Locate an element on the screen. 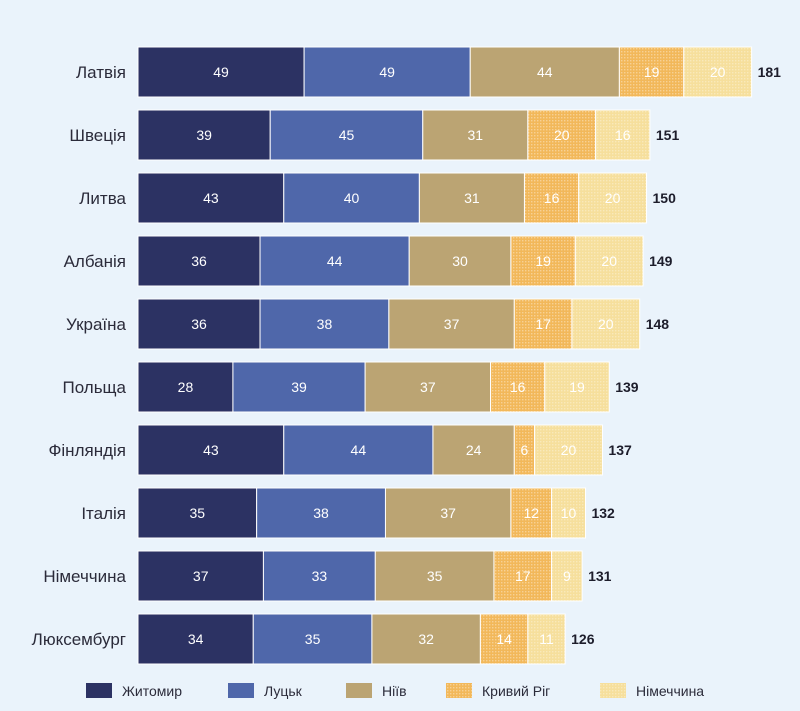 The width and height of the screenshot is (800, 711). total-label: 181 is located at coordinates (770, 72).